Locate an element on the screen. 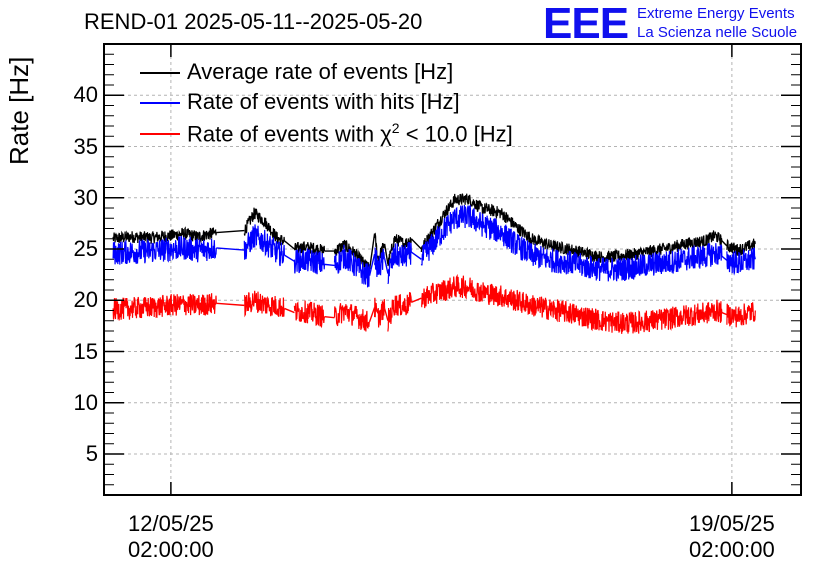 The width and height of the screenshot is (836, 572). legend-swatch-red is located at coordinates (160, 134).